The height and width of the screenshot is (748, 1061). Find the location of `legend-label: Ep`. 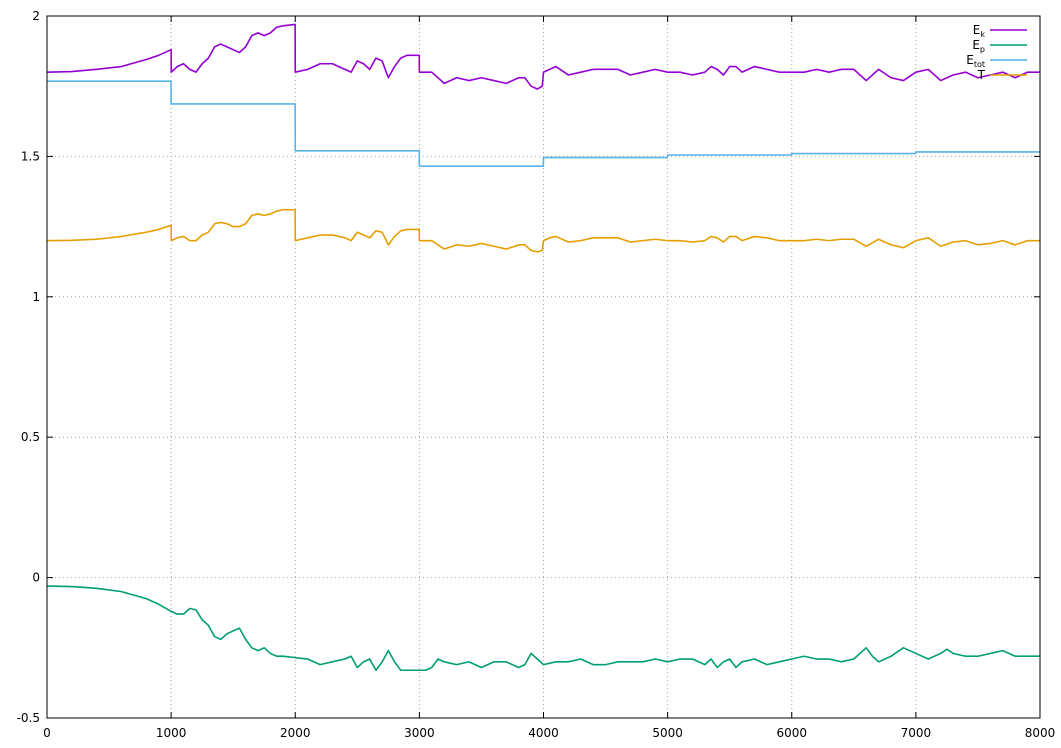

legend-label: Ep is located at coordinates (978, 46).